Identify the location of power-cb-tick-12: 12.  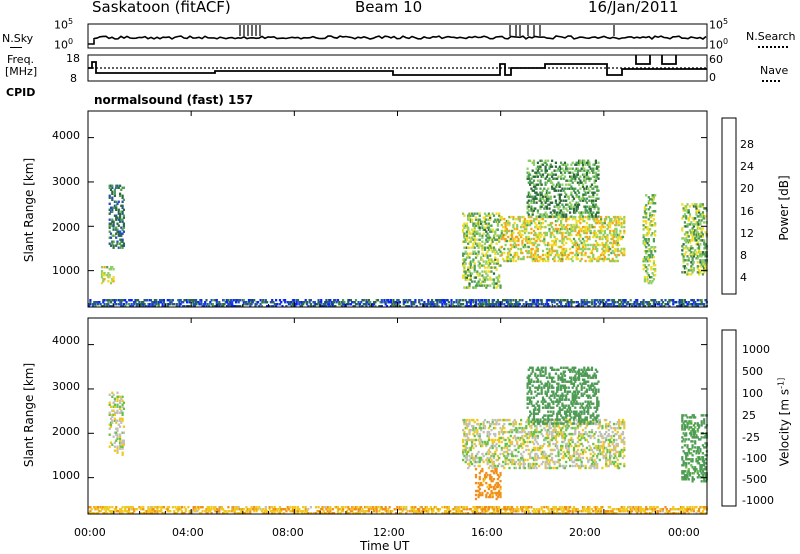
(747, 233).